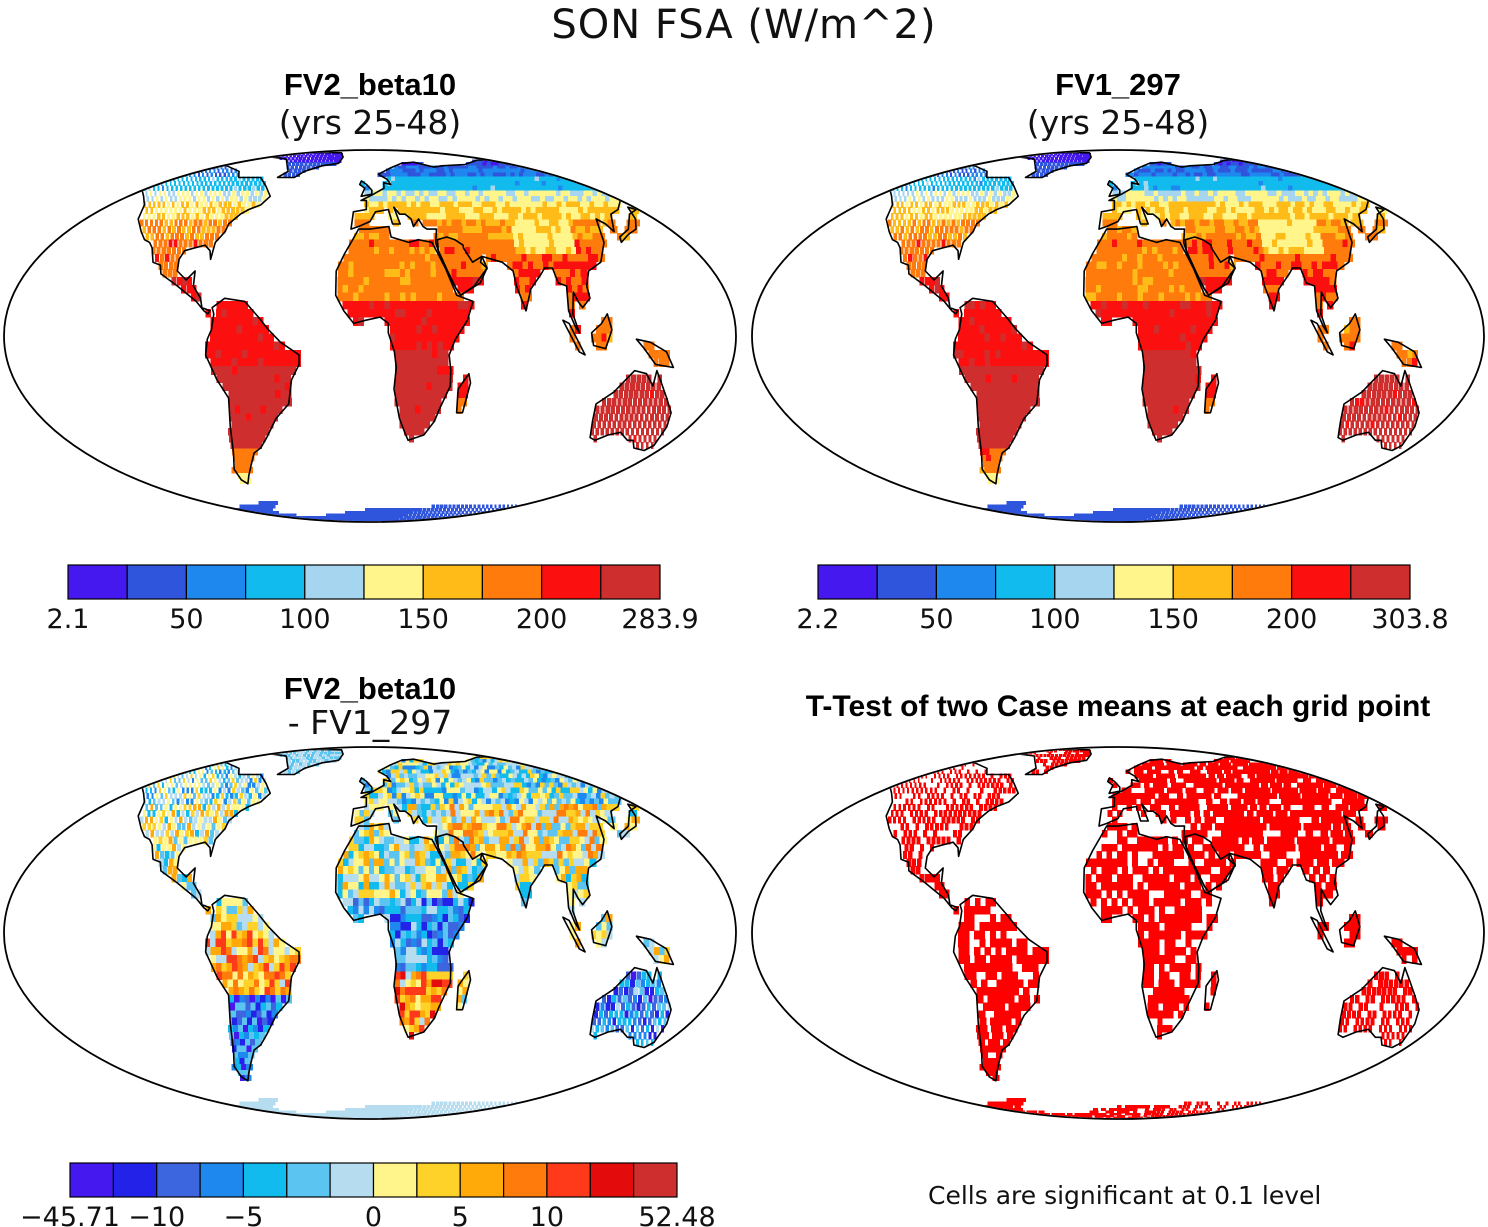  I want to click on colorbar-tick-label: 5, so click(460, 1214).